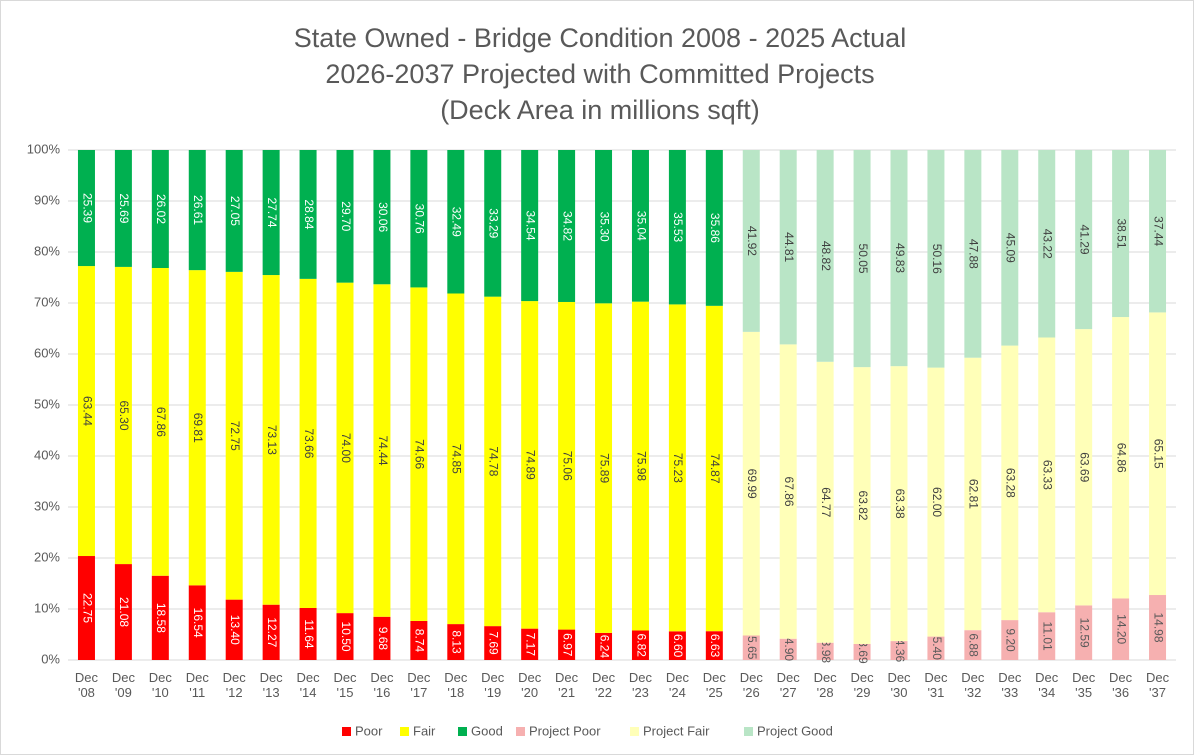 Image resolution: width=1194 pixels, height=755 pixels. I want to click on y-tick-label: 0%, so click(50, 658).